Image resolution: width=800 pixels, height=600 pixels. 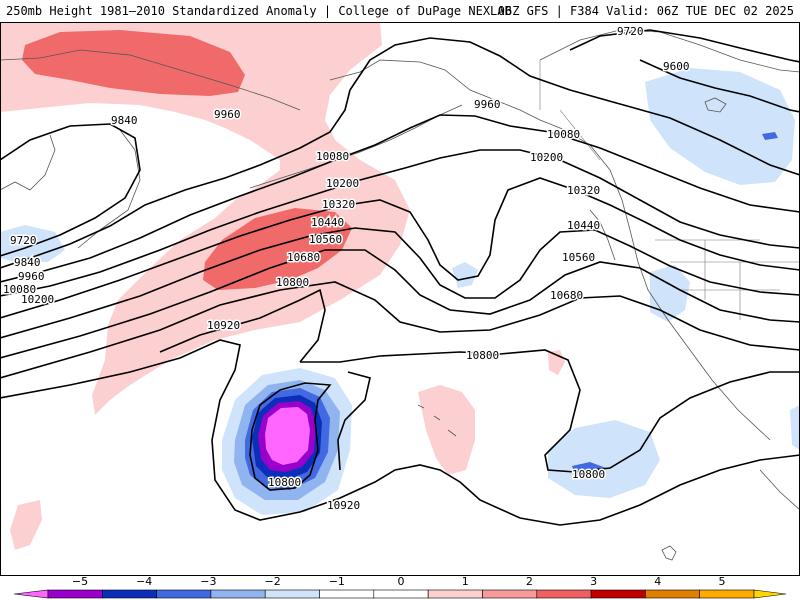 What do you see at coordinates (144, 581) in the screenshot?
I see `colorbar-tick-label: −4` at bounding box center [144, 581].